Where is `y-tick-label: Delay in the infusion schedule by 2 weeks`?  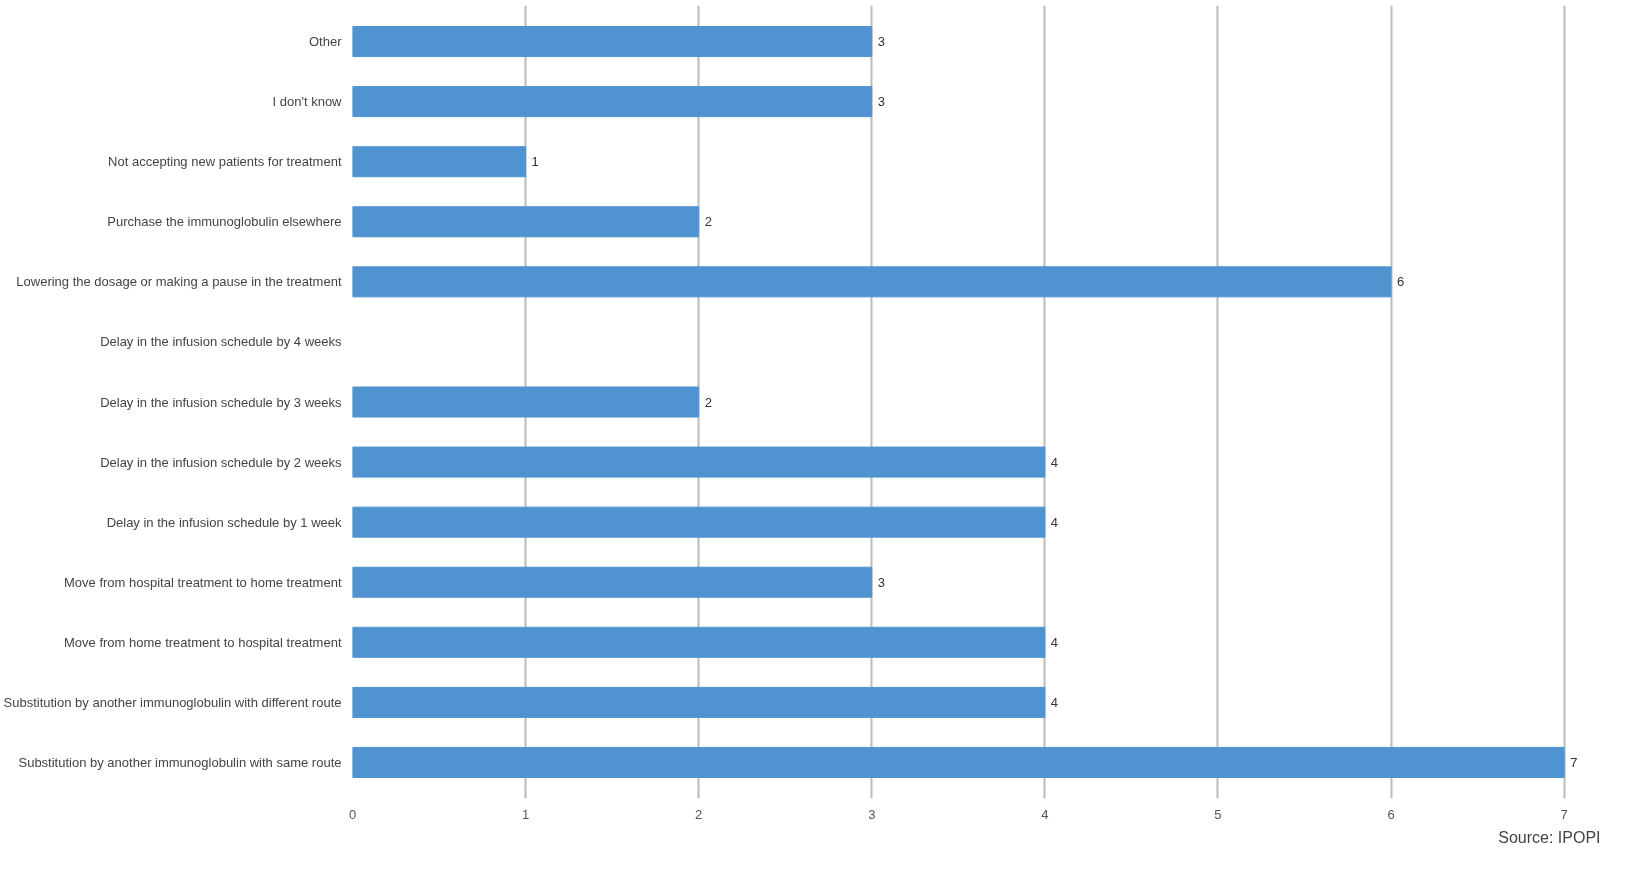
y-tick-label: Delay in the infusion schedule by 2 weeks is located at coordinates (221, 462).